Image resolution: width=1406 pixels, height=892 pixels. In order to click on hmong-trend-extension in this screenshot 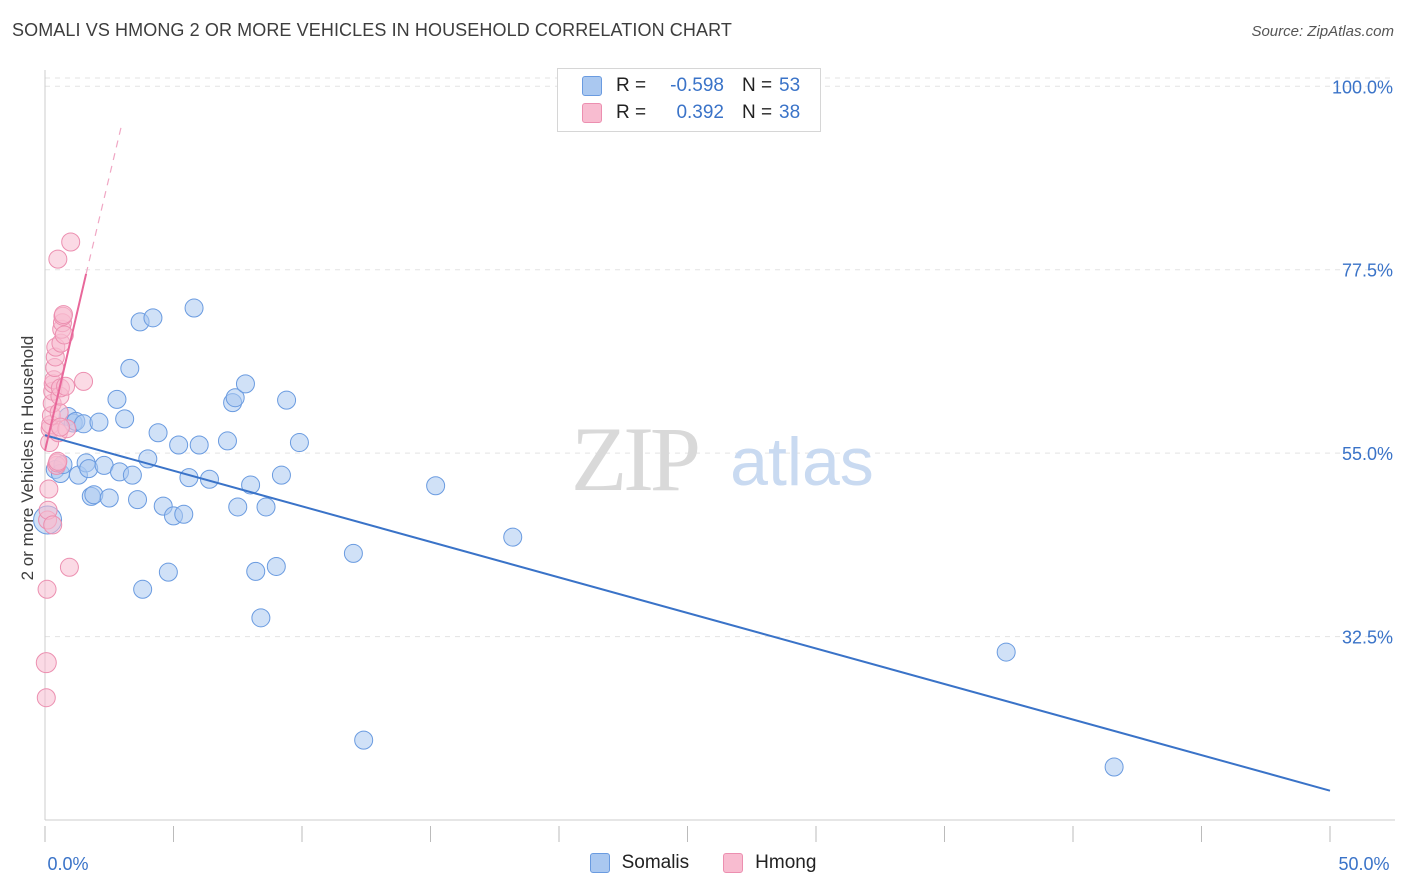, I will do `click(104, 198)`.